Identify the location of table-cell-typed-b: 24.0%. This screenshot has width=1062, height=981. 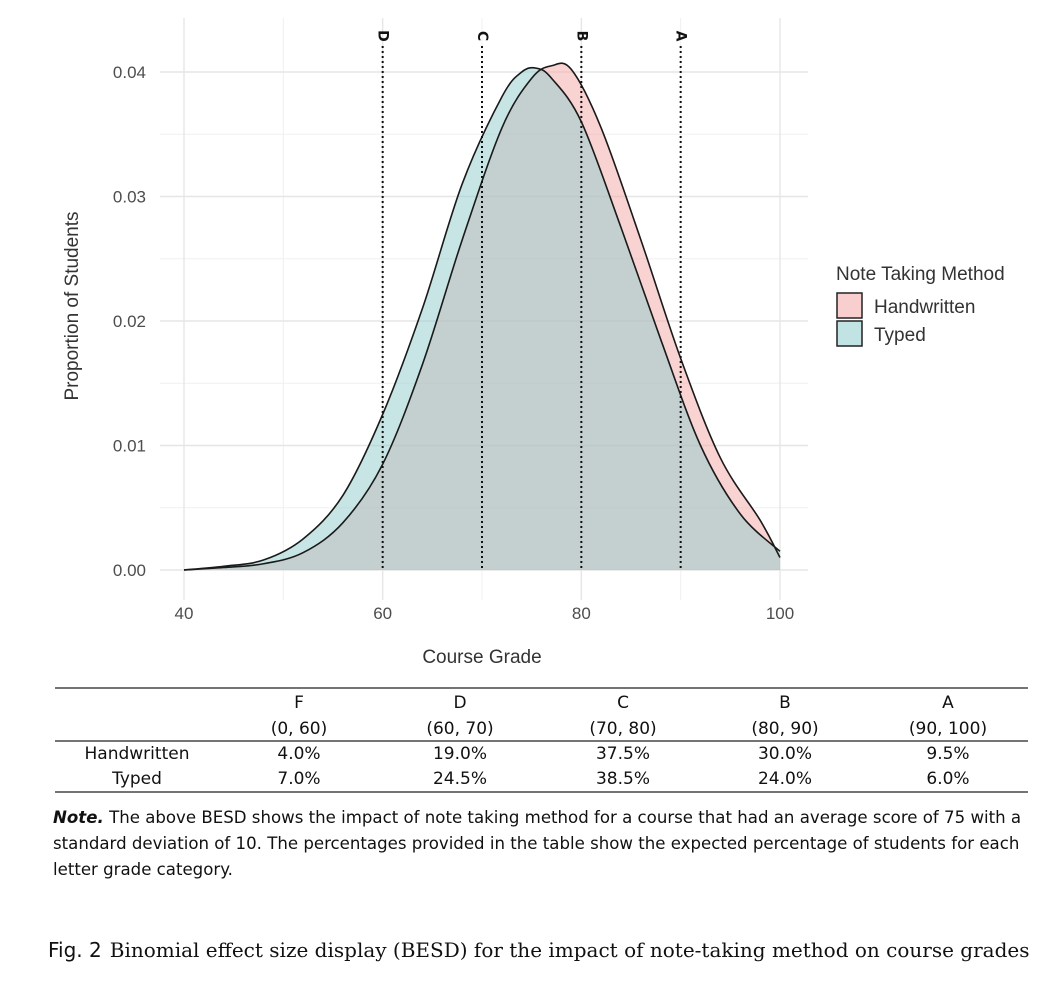
(785, 779).